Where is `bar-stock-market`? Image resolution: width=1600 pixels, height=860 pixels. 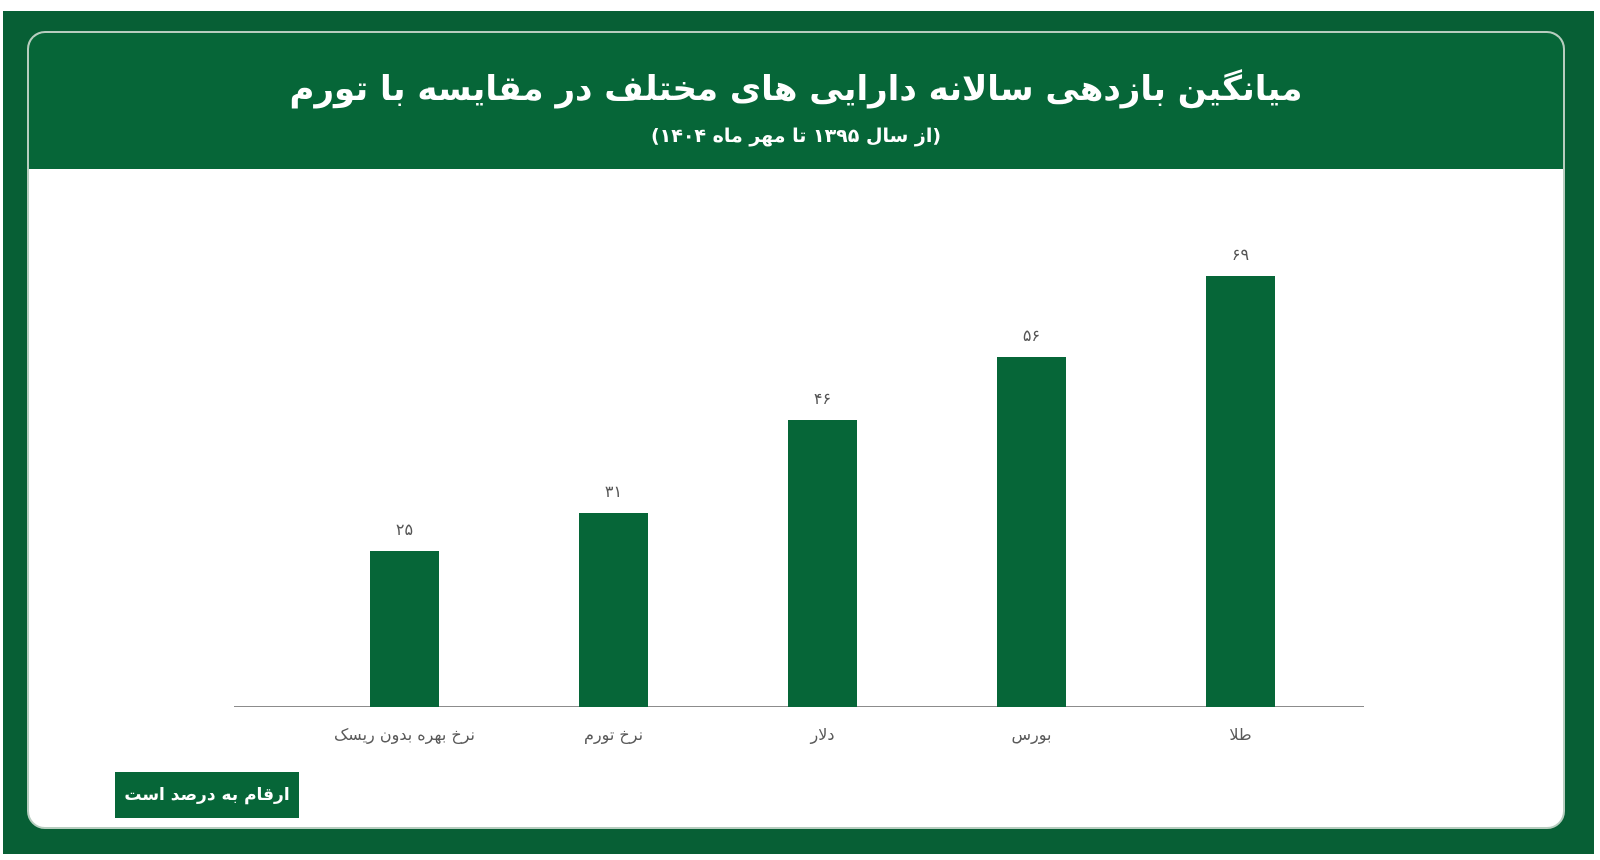
bar-stock-market is located at coordinates (1031, 532).